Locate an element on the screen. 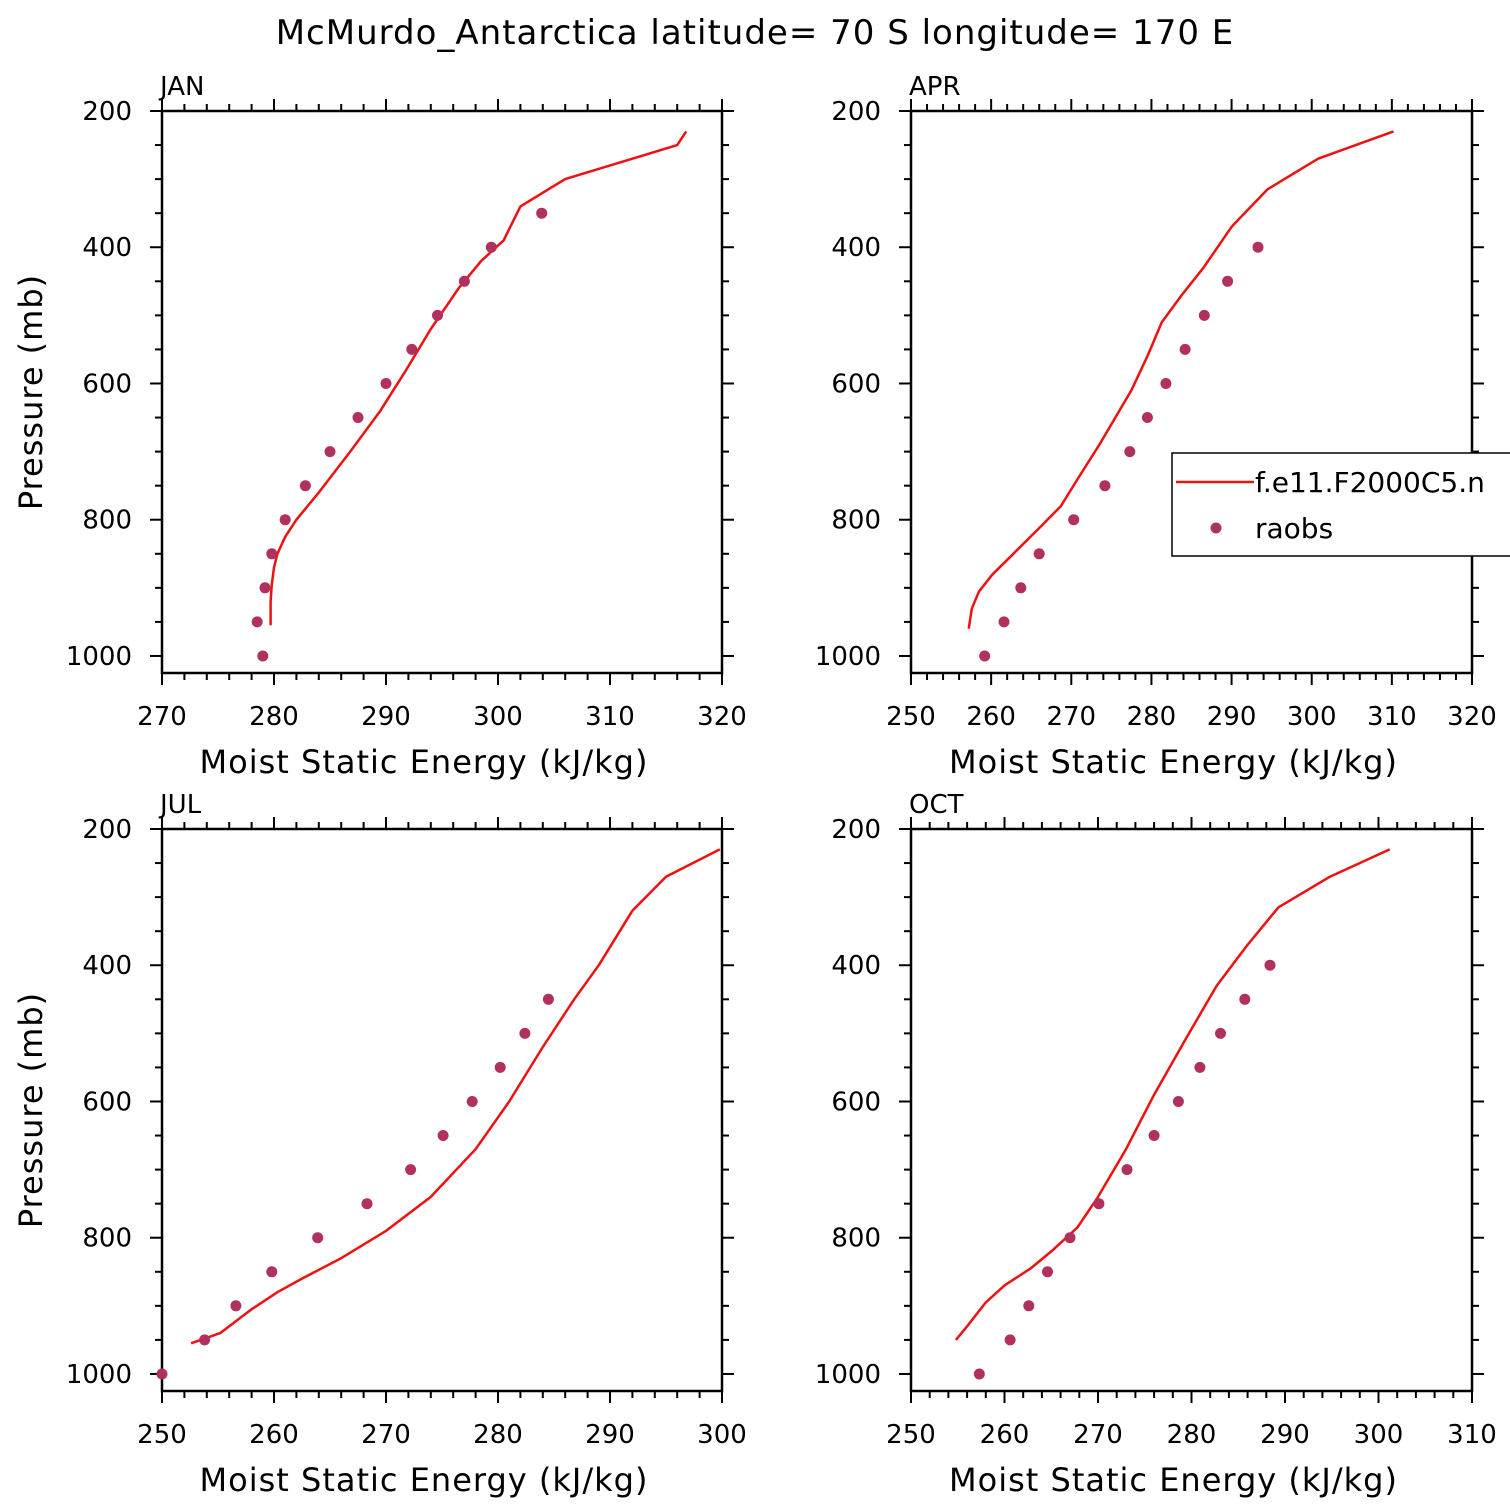 This screenshot has height=1510, width=1510. panel-title: JAN is located at coordinates (181, 87).